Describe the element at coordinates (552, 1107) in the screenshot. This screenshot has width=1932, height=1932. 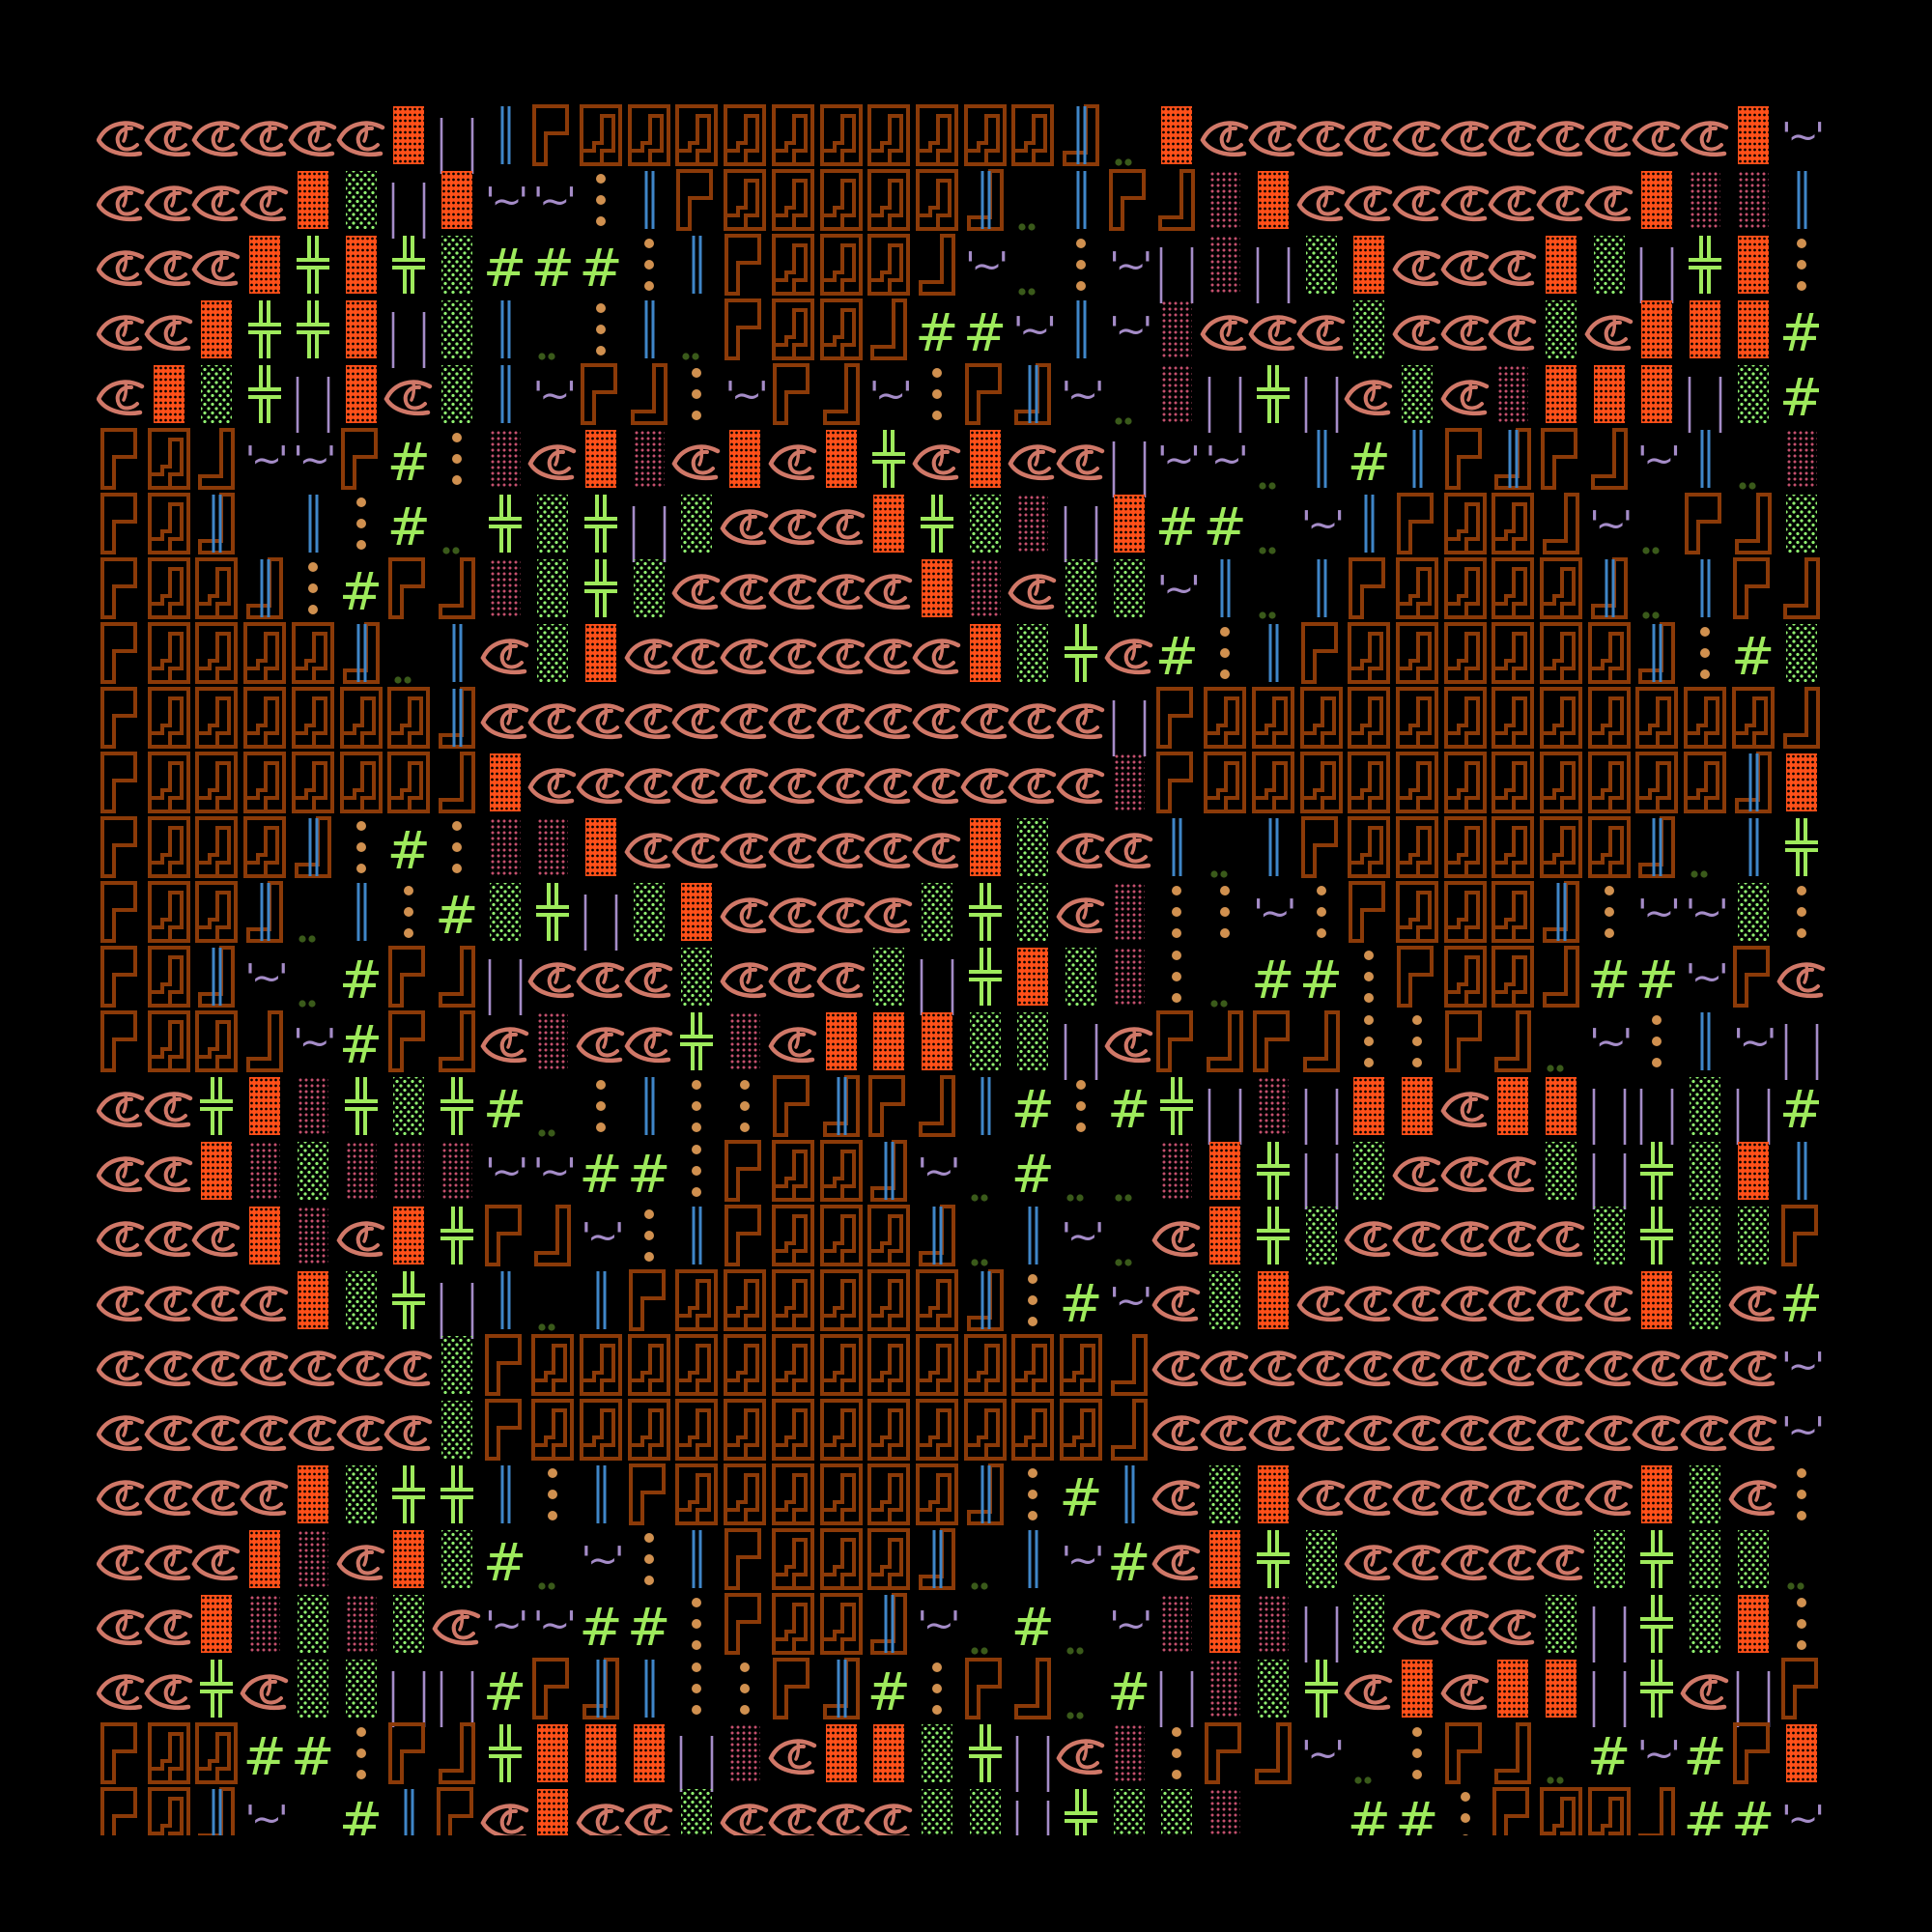
I see `double-dot-glyph` at that location.